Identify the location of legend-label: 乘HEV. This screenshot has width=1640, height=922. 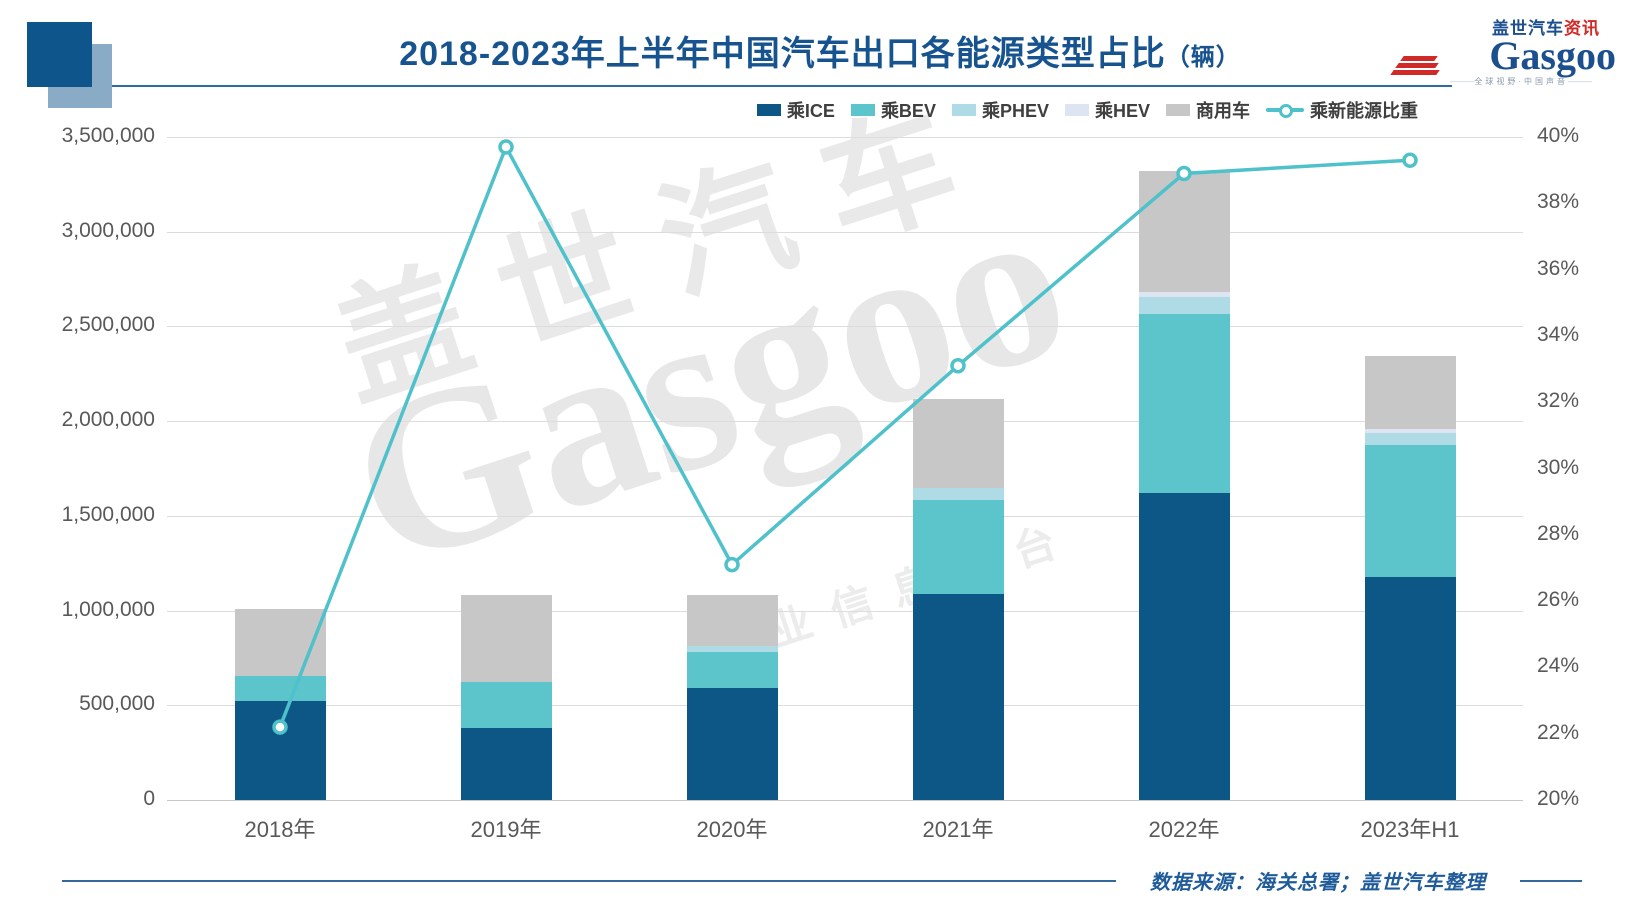
(1122, 111).